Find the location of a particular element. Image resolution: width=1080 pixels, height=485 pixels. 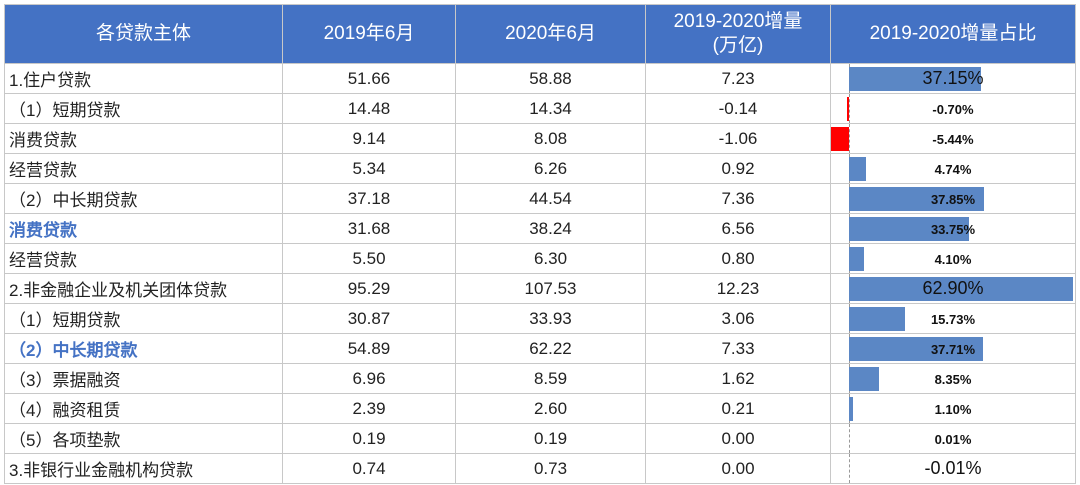

table-row: 1.住户贷款 51.66 58.88 7.23 37.15% is located at coordinates (540, 78).